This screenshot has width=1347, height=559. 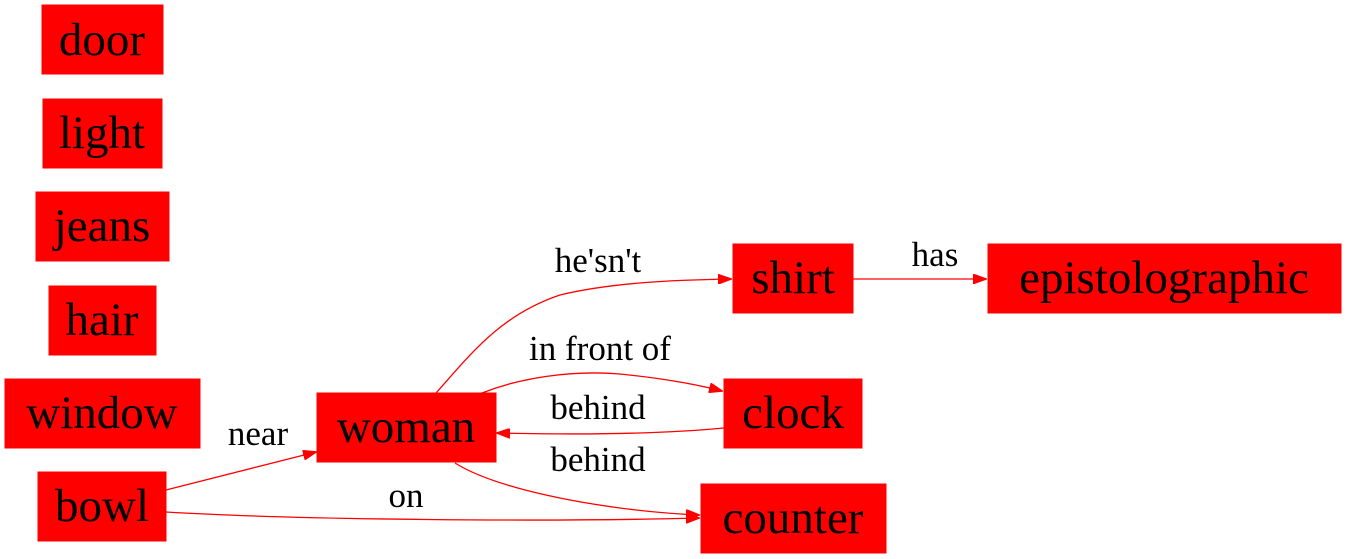 I want to click on node-hair: hair, so click(x=102, y=320).